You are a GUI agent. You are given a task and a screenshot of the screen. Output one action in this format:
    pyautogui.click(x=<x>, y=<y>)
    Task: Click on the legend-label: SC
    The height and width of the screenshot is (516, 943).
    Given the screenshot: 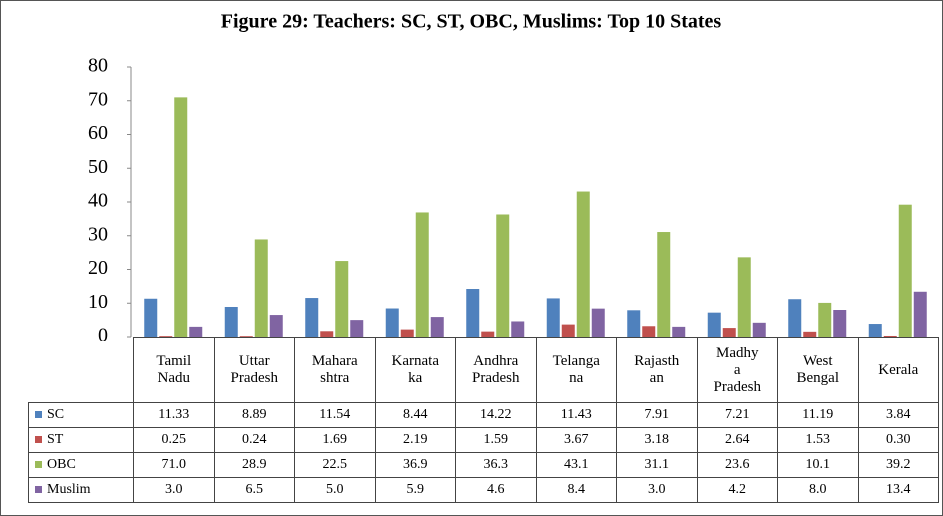 What is the action you would take?
    pyautogui.click(x=56, y=414)
    